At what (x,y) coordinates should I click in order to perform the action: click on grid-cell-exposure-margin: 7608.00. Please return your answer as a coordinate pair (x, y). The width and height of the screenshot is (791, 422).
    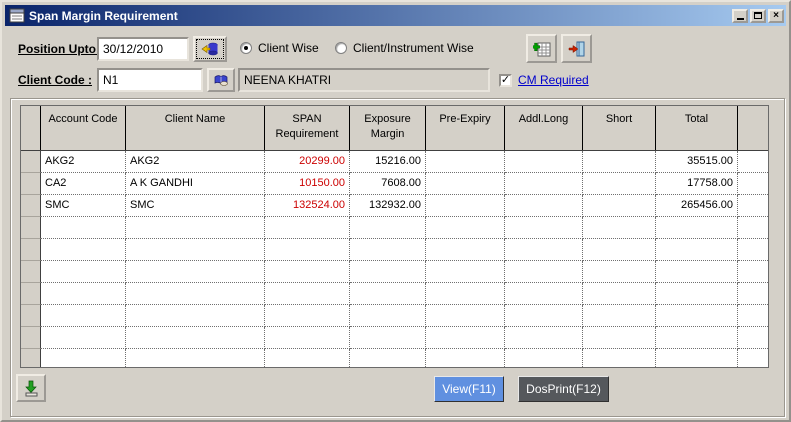
    Looking at the image, I should click on (388, 184).